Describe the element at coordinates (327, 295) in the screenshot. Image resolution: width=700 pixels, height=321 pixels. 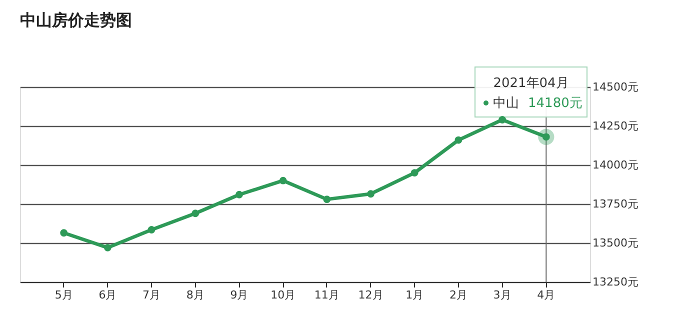
I see `x-tick-label: 11月` at that location.